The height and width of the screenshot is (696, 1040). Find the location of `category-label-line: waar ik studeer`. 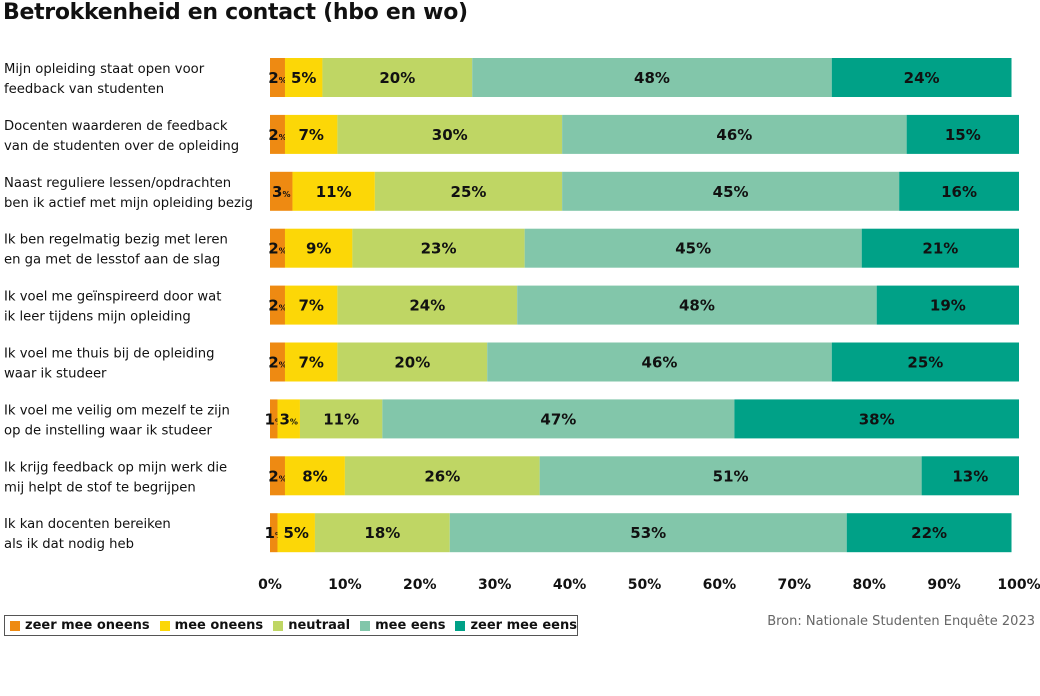

category-label-line: waar ik studeer is located at coordinates (55, 374).